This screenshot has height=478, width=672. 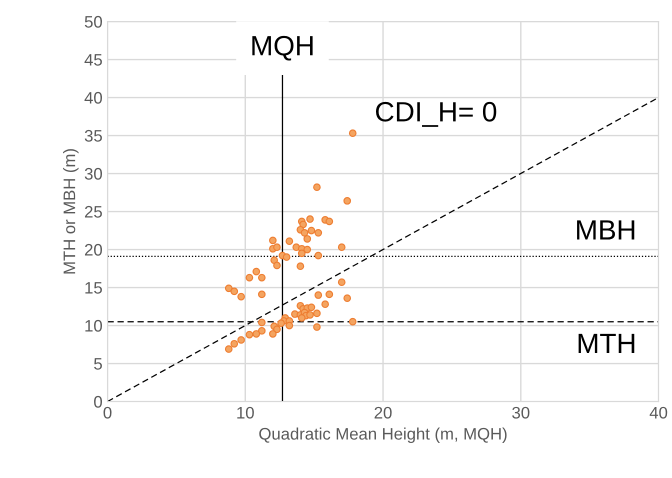 What do you see at coordinates (93, 60) in the screenshot?
I see `y-tick-label: 45` at bounding box center [93, 60].